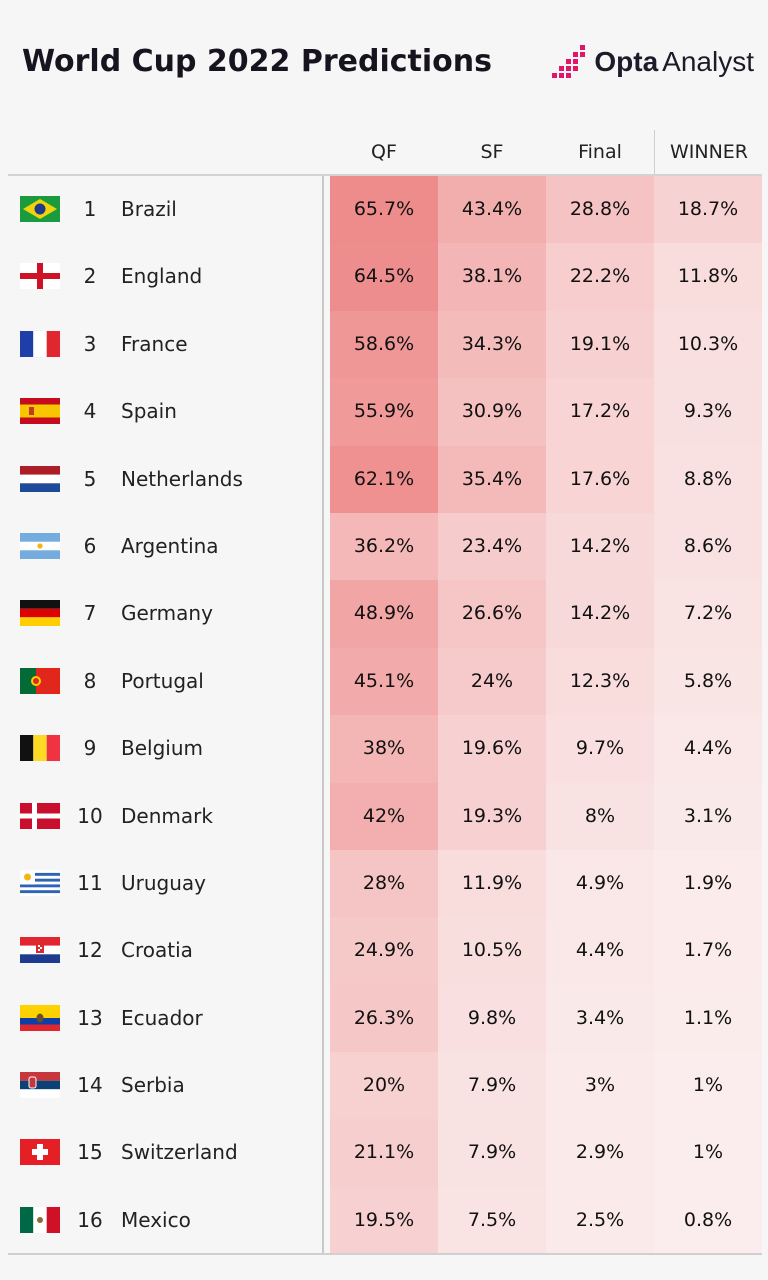 This screenshot has width=768, height=1280. I want to click on probability-cell-winner: 1.1%, so click(708, 1018).